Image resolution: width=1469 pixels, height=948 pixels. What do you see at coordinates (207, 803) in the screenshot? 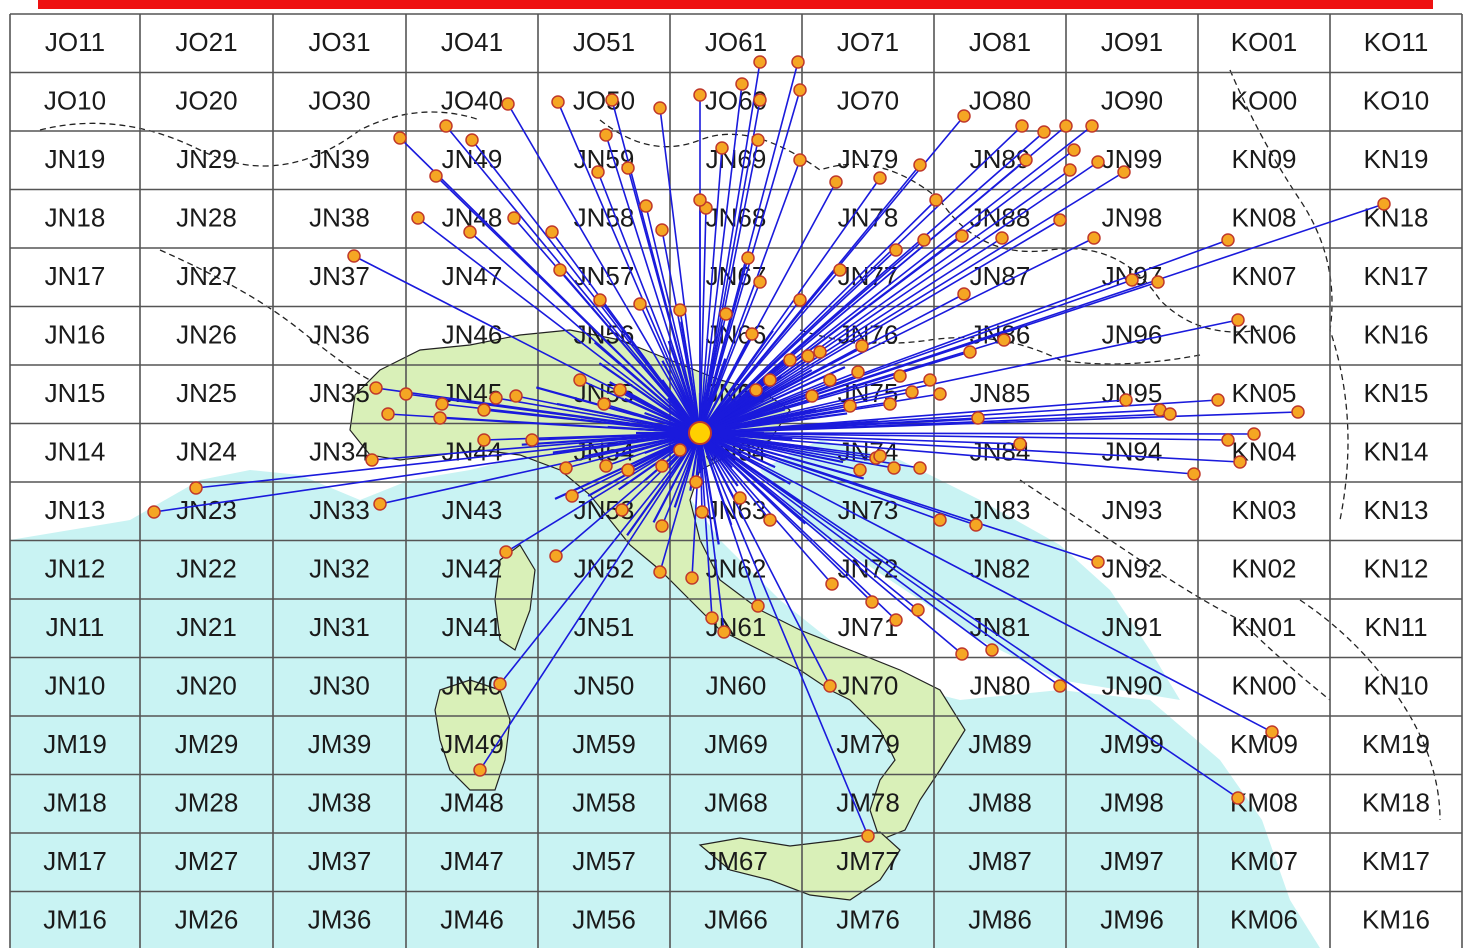
I see `locator-square-label: JM28` at bounding box center [207, 803].